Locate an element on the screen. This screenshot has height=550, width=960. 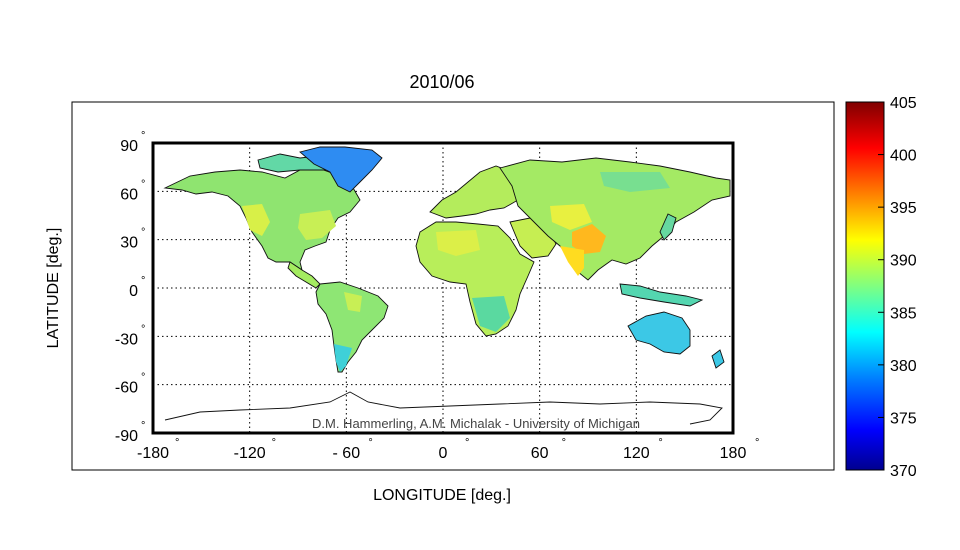
y-tick-label: 30 is located at coordinates (129, 243).